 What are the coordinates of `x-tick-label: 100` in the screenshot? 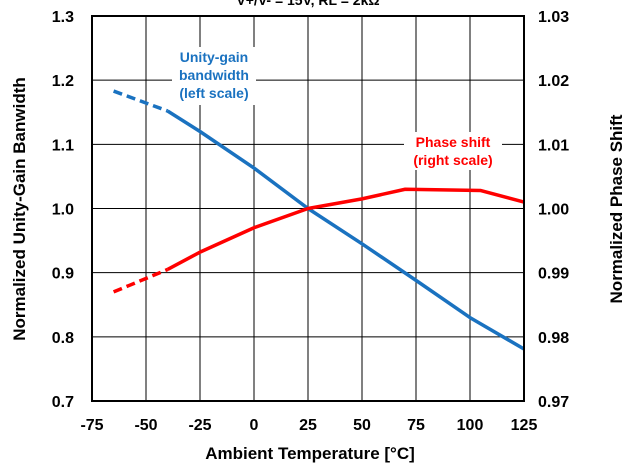 It's located at (470, 425).